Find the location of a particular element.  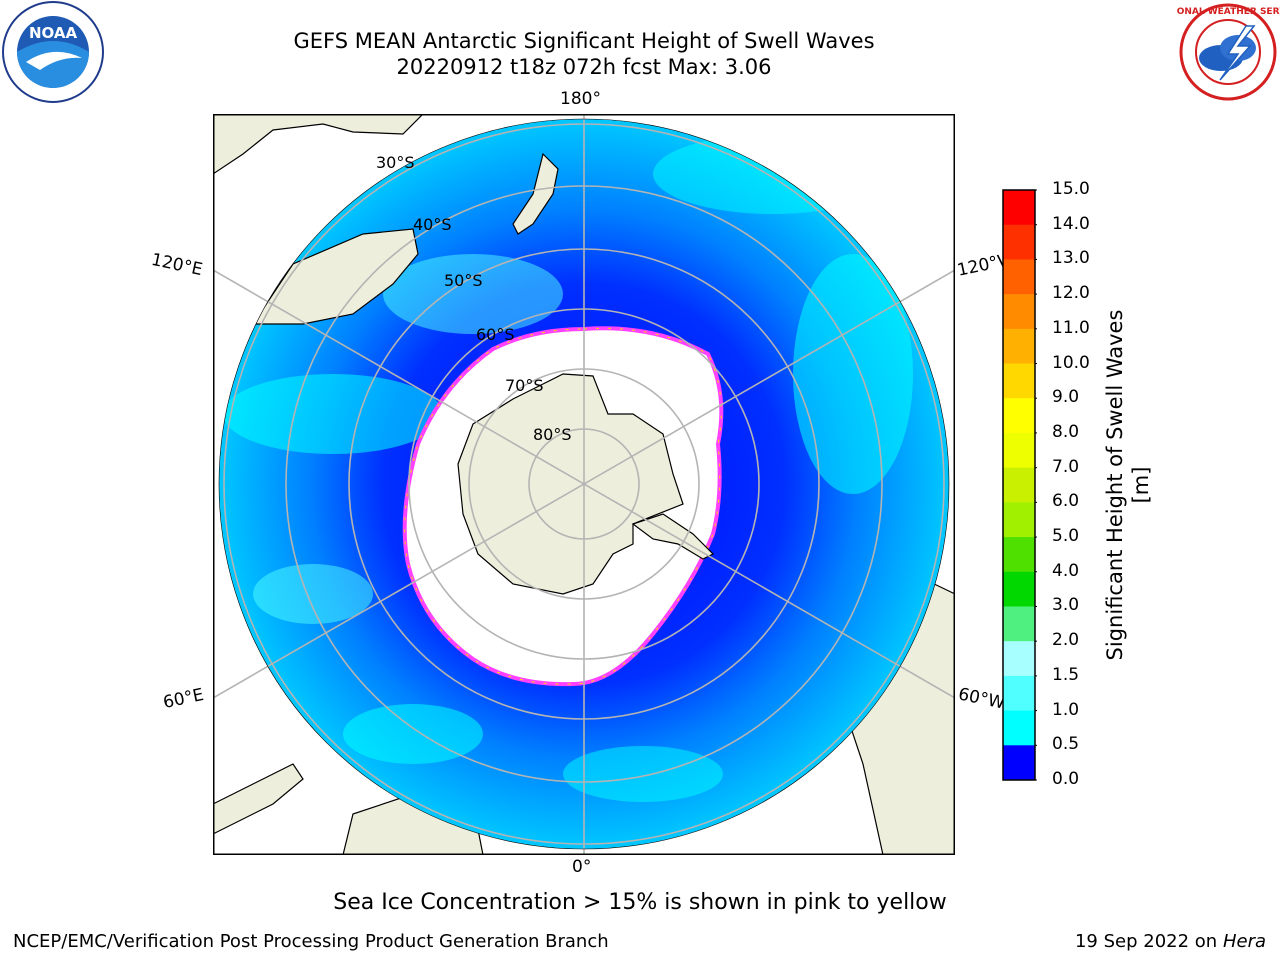

svg-text: NATIONAL WEATHER SERVICE is located at coordinates (1228, 12).